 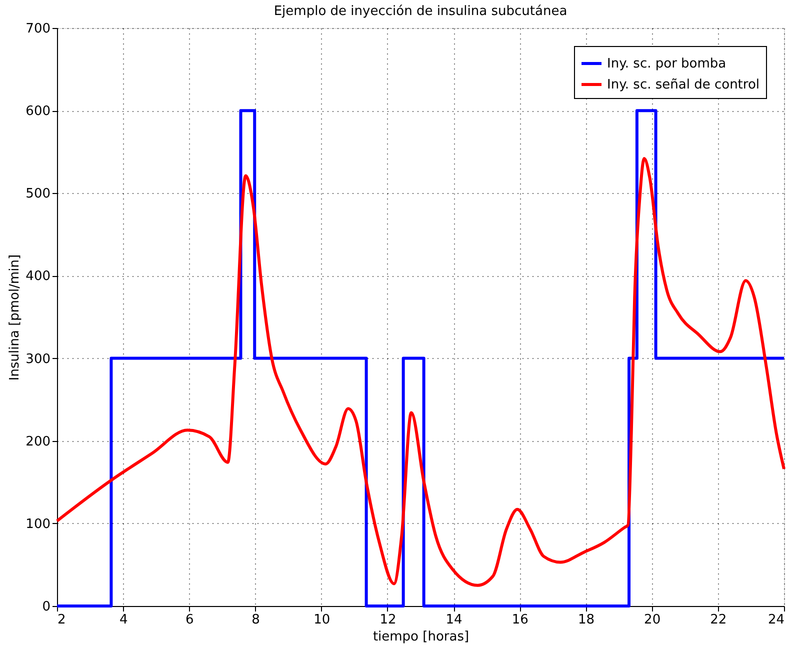 What do you see at coordinates (38, 442) in the screenshot?
I see `y-tick-label: 200` at bounding box center [38, 442].